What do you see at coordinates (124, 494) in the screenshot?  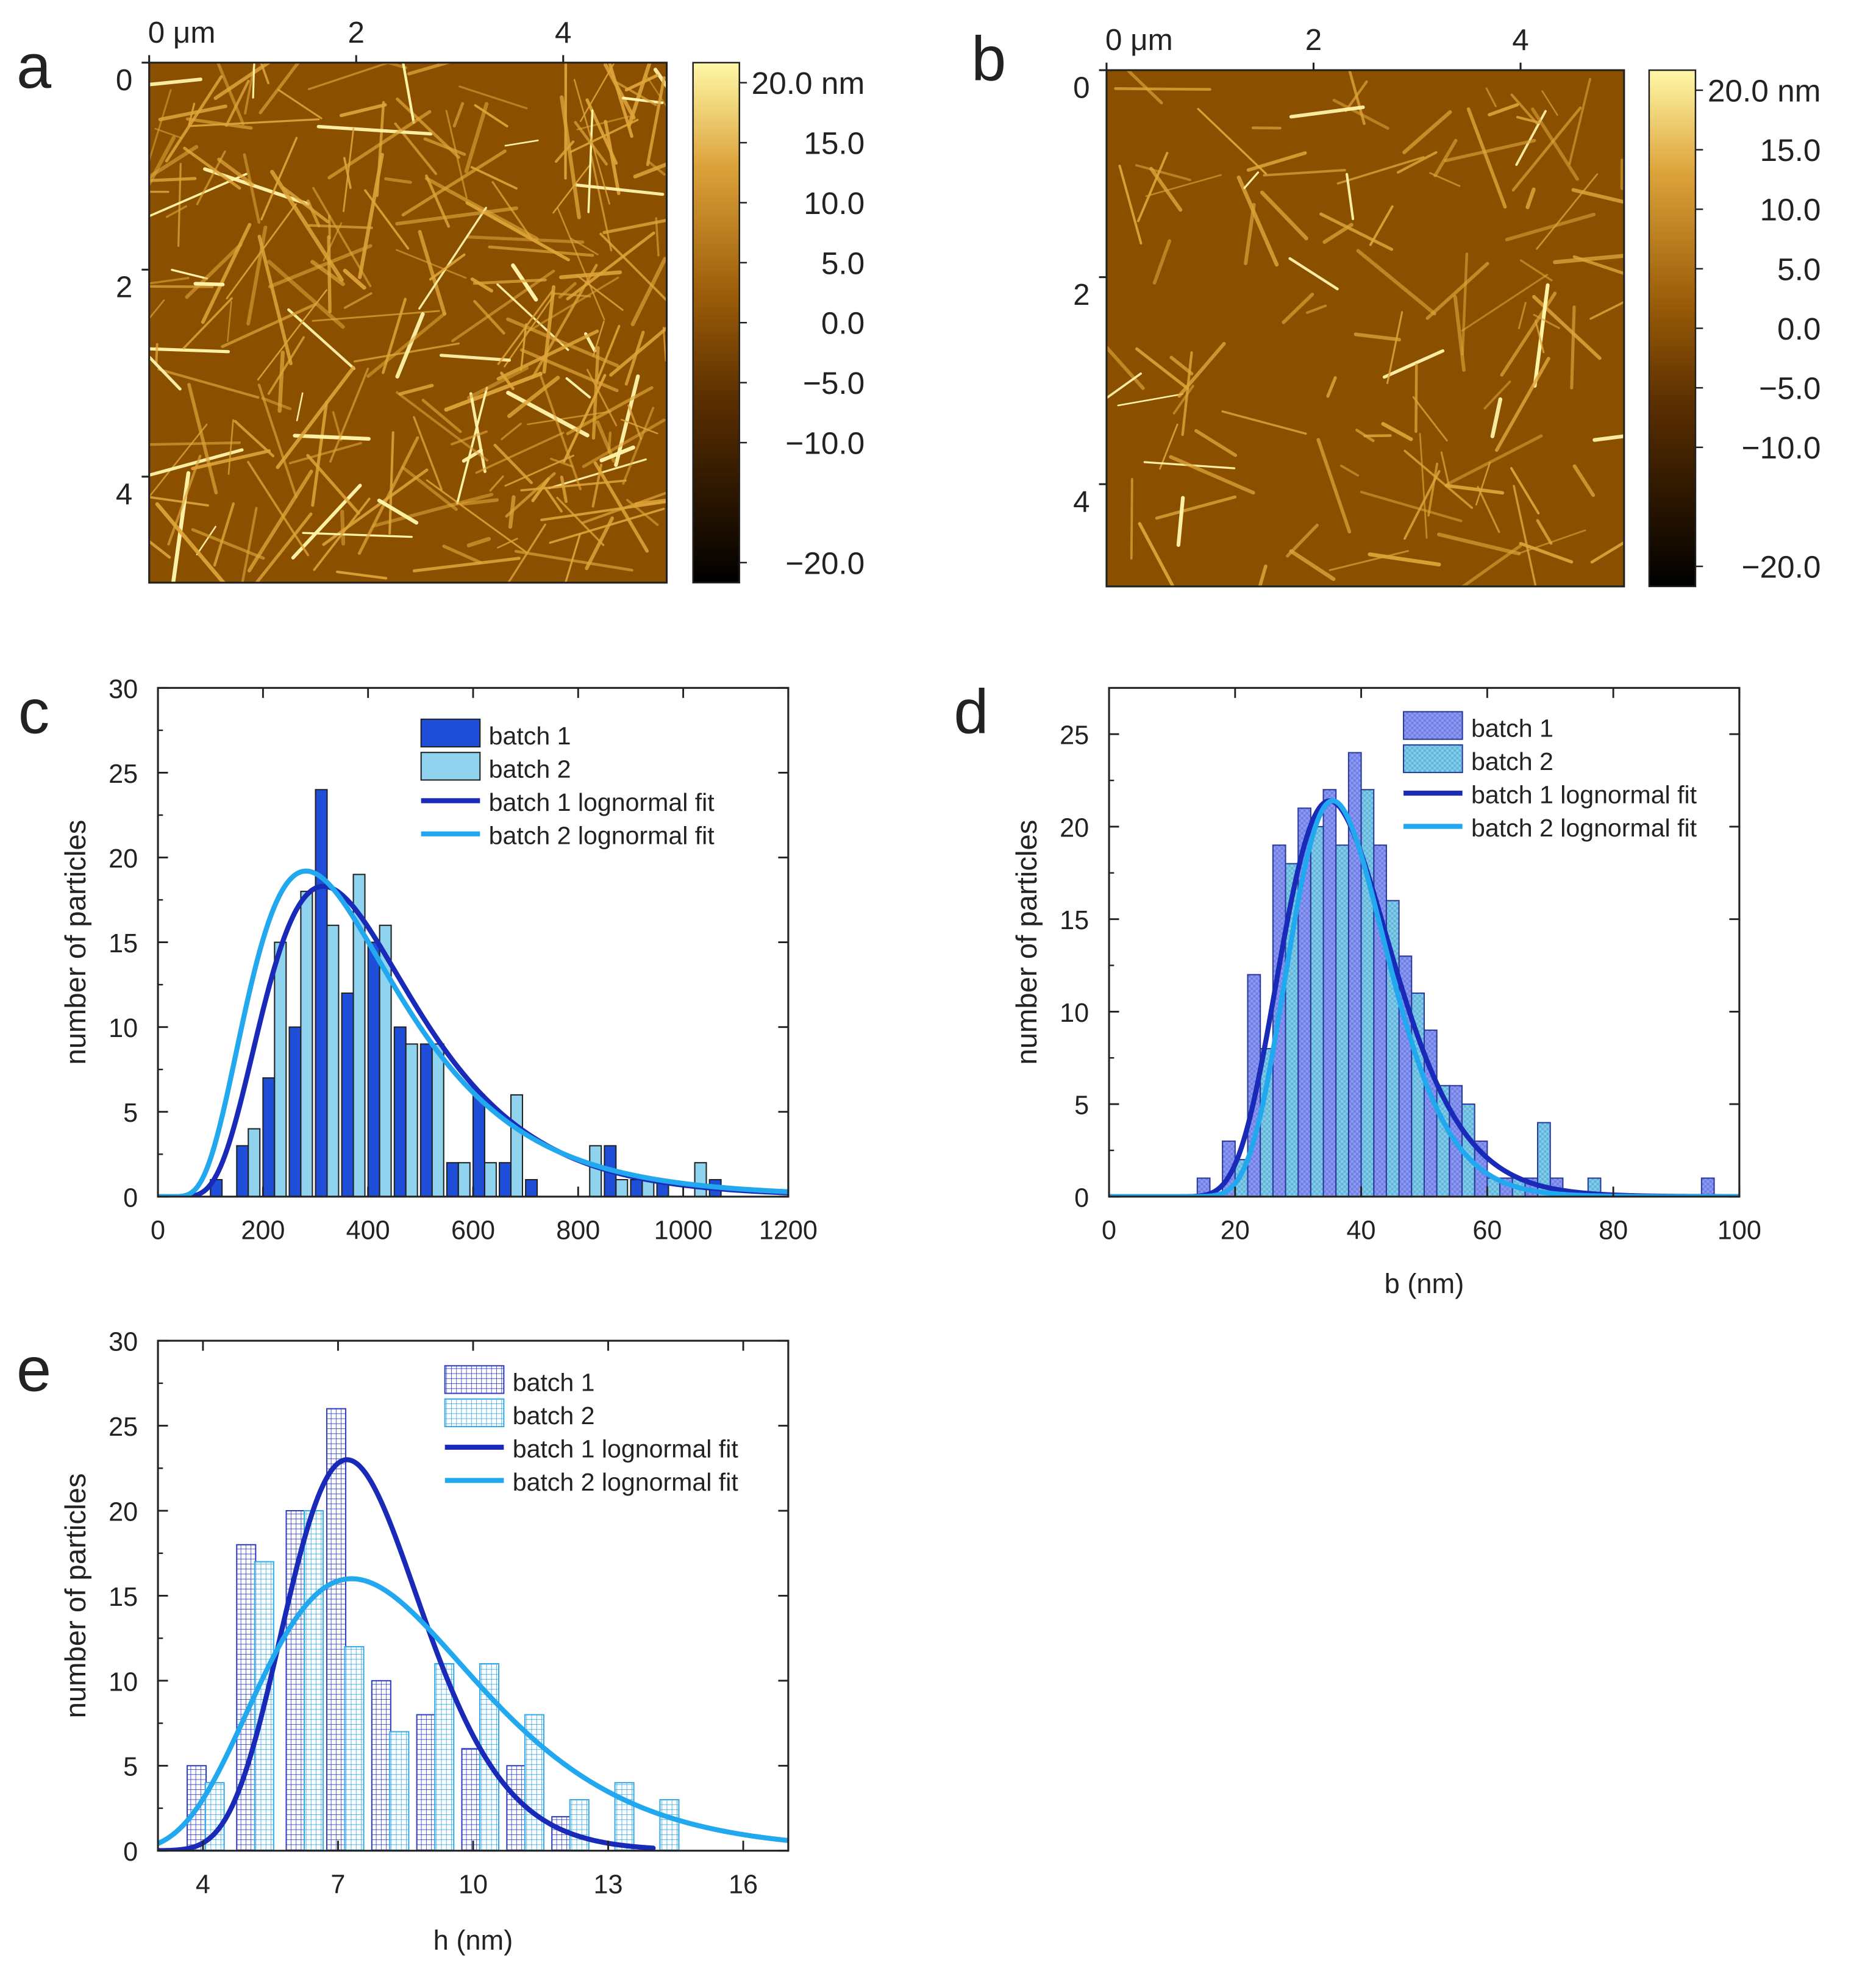 I see `afm-ytick-label: 4` at bounding box center [124, 494].